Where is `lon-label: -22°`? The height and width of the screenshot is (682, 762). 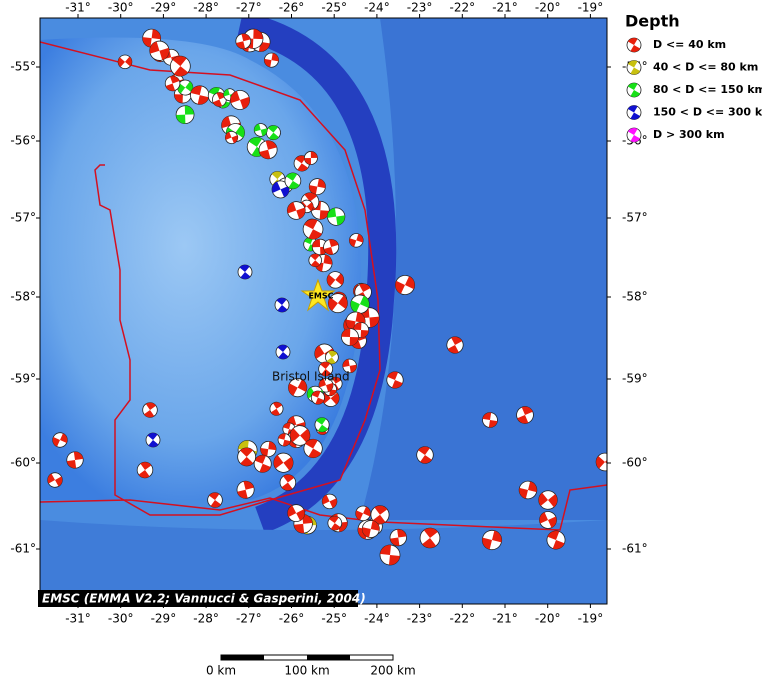
lon-label: -22° is located at coordinates (462, 619).